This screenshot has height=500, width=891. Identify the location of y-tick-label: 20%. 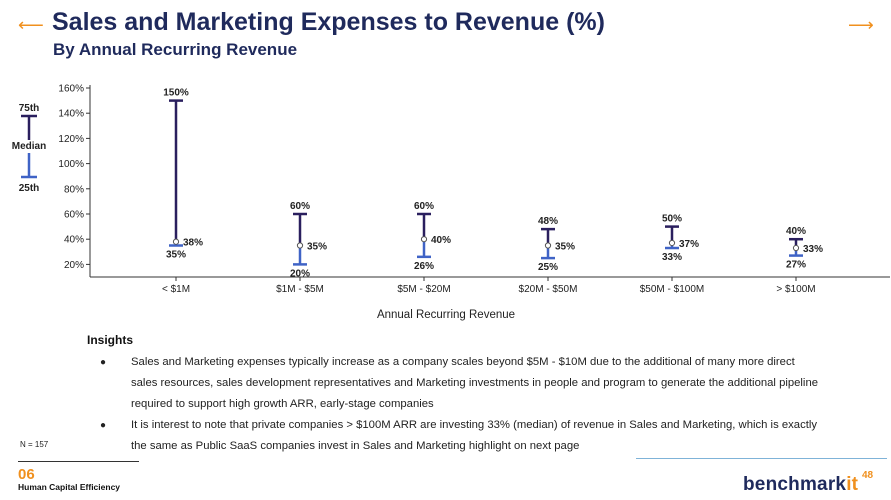
(74, 265).